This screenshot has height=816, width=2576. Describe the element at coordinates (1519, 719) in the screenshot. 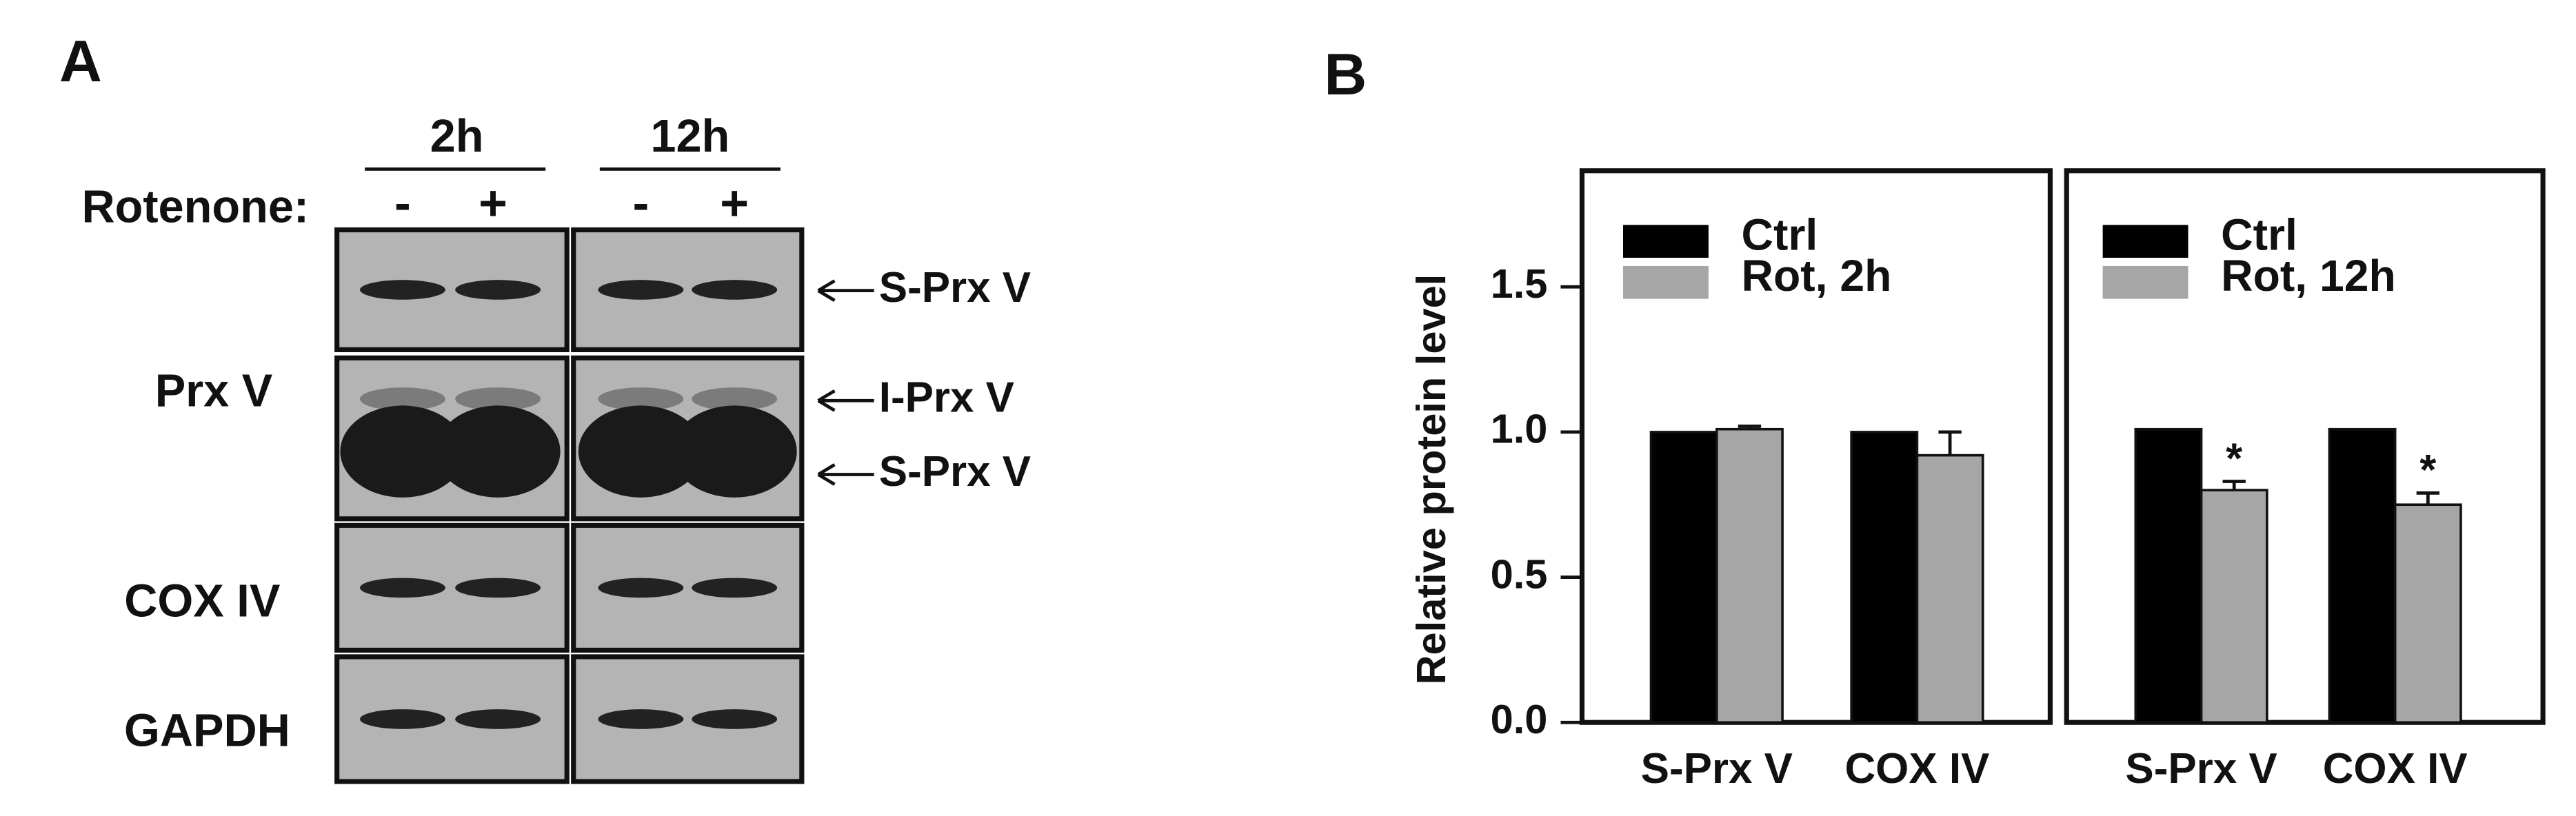

I see `y-tick-label: 0.0` at that location.